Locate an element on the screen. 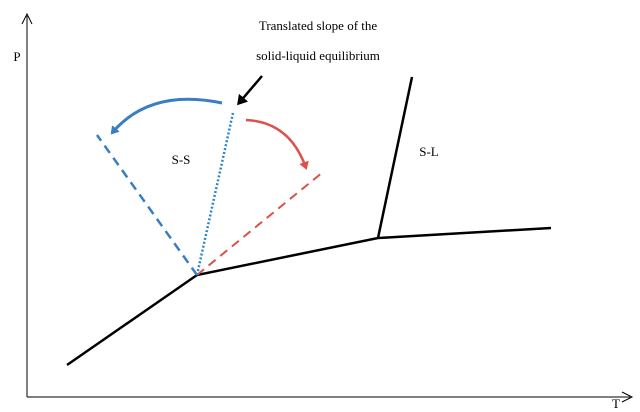  annotation-line: Translated slope of the is located at coordinates (318, 25).